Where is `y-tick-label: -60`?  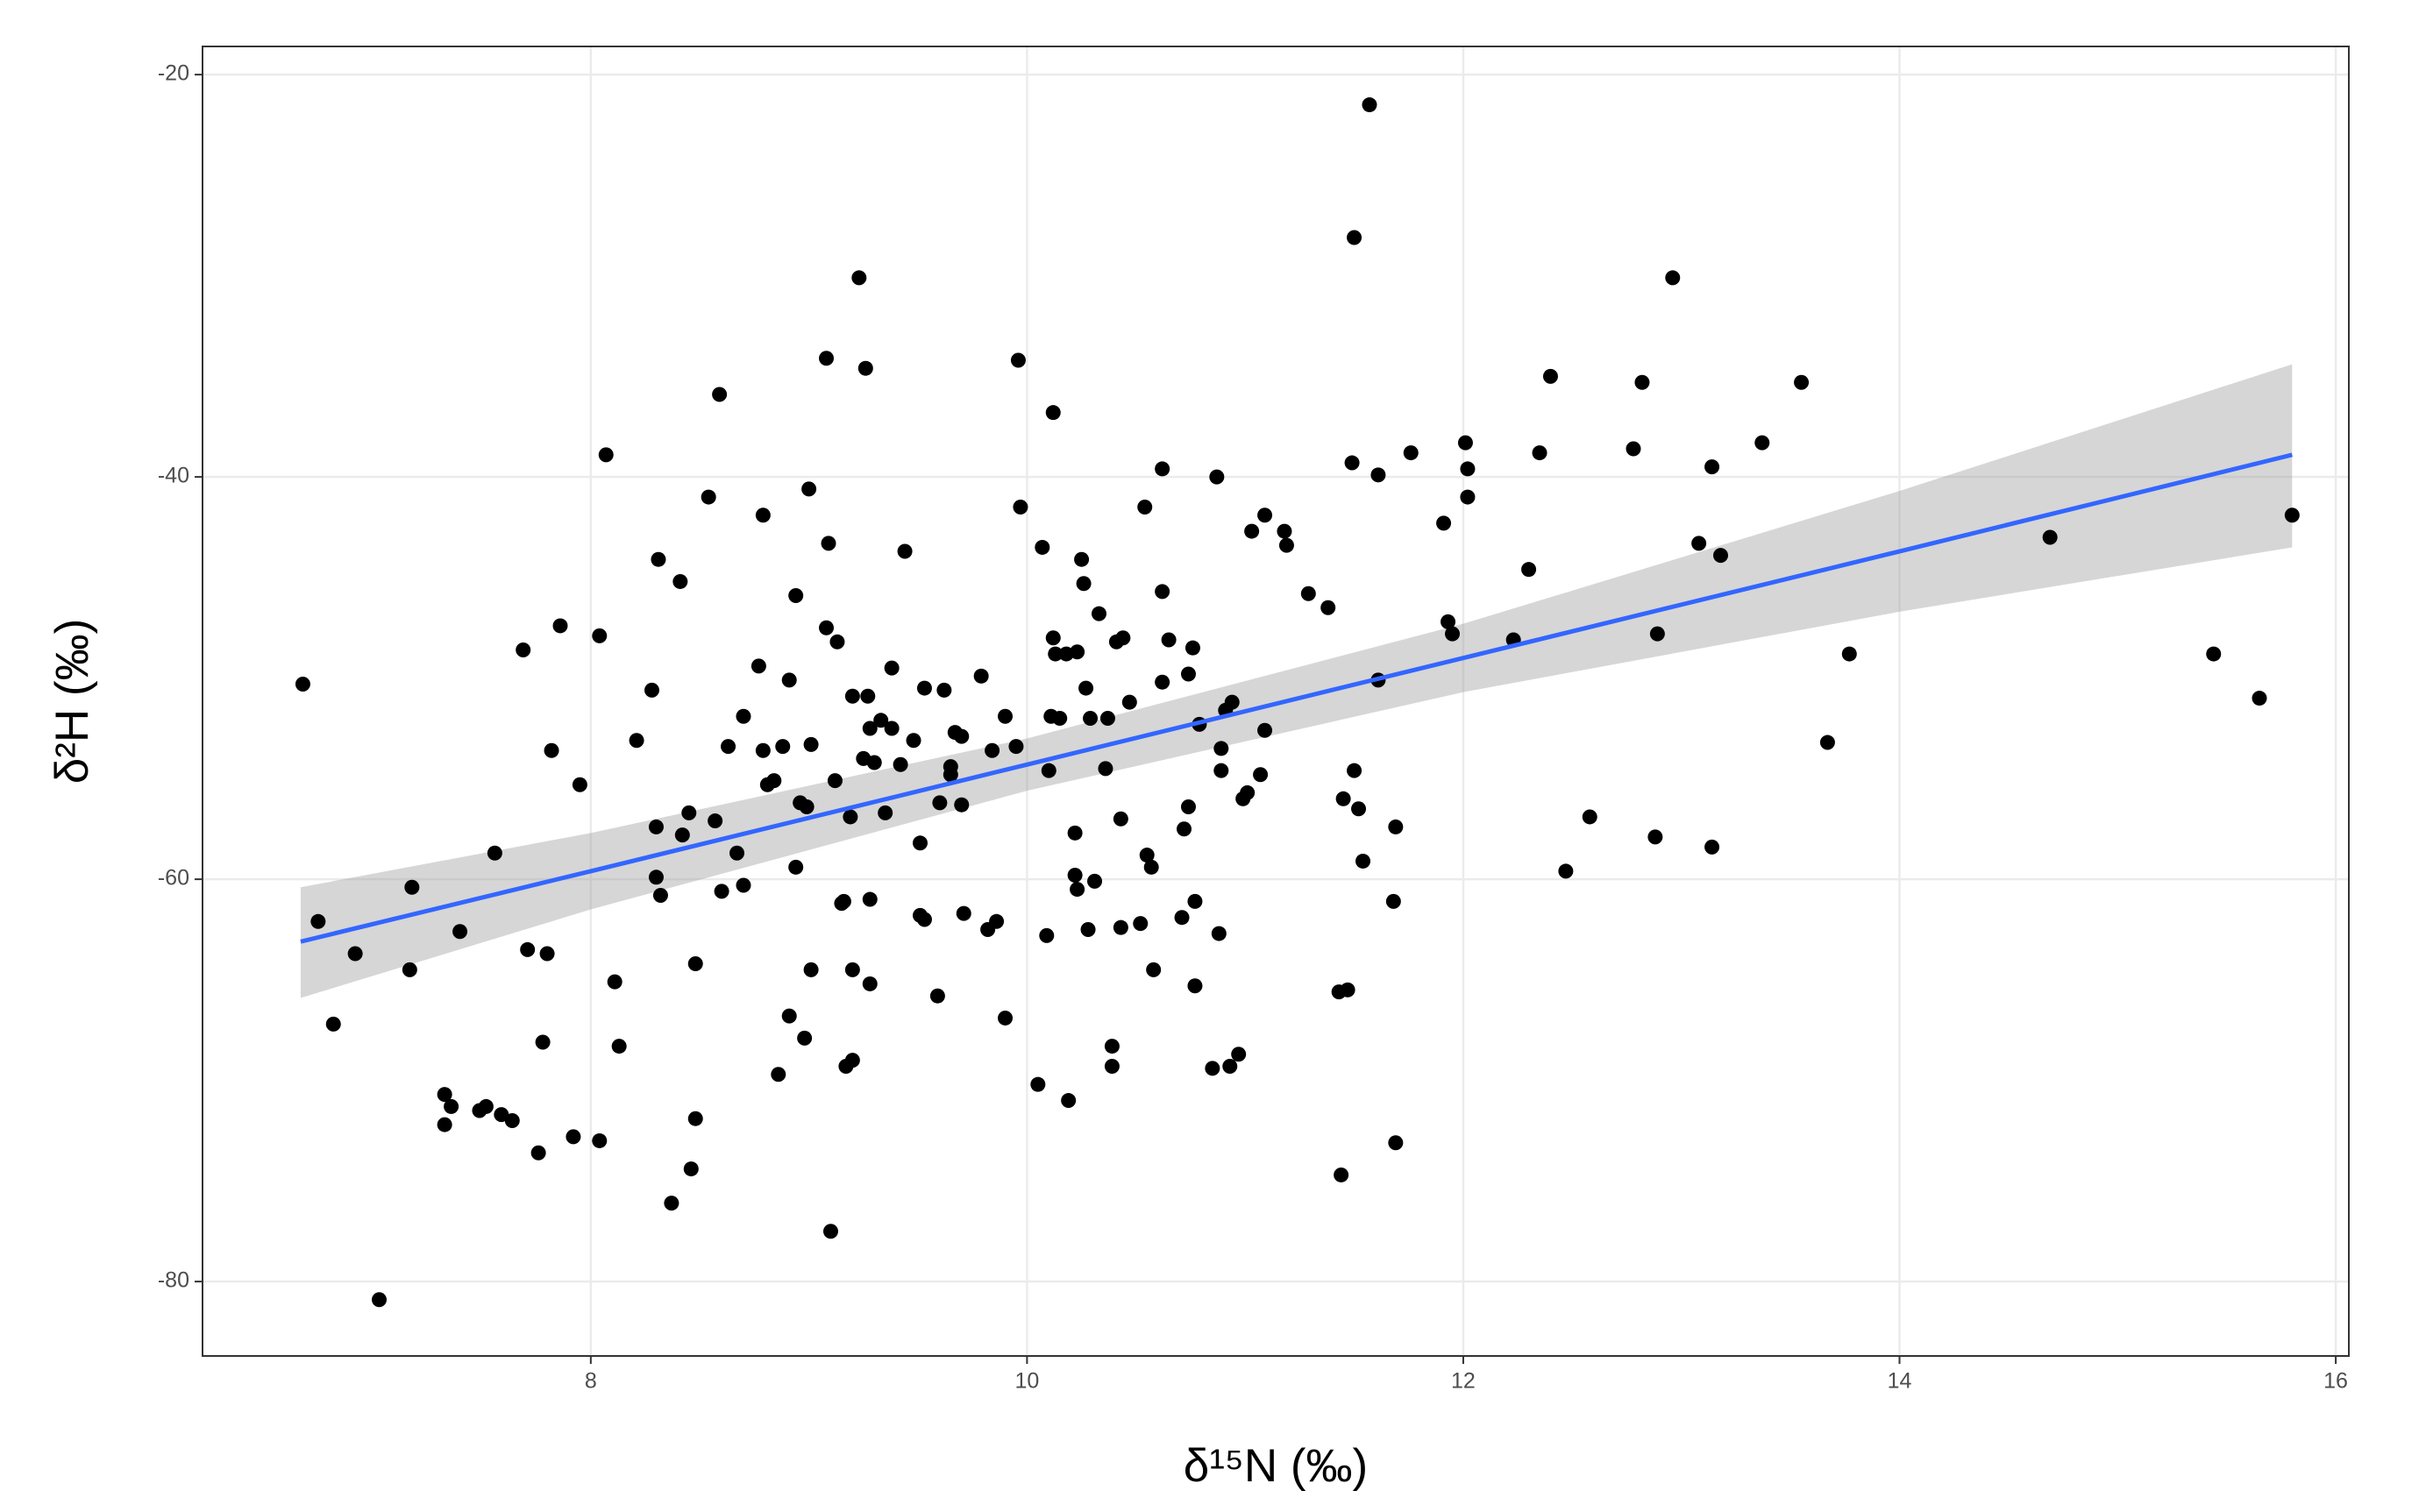 y-tick-label: -60 is located at coordinates (173, 878).